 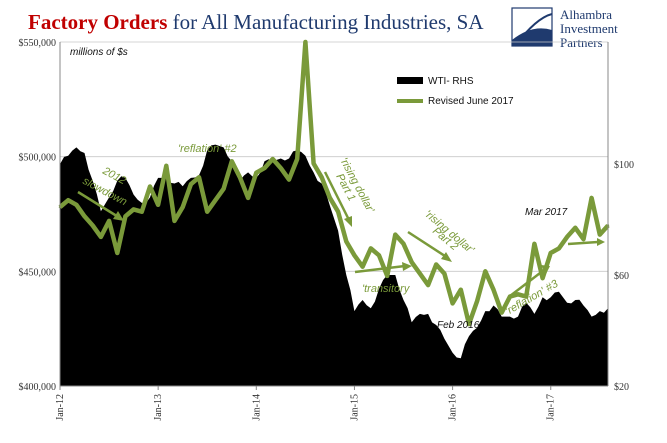 What do you see at coordinates (446, 257) in the screenshot?
I see `arrow-rising-dollar-2-head` at bounding box center [446, 257].